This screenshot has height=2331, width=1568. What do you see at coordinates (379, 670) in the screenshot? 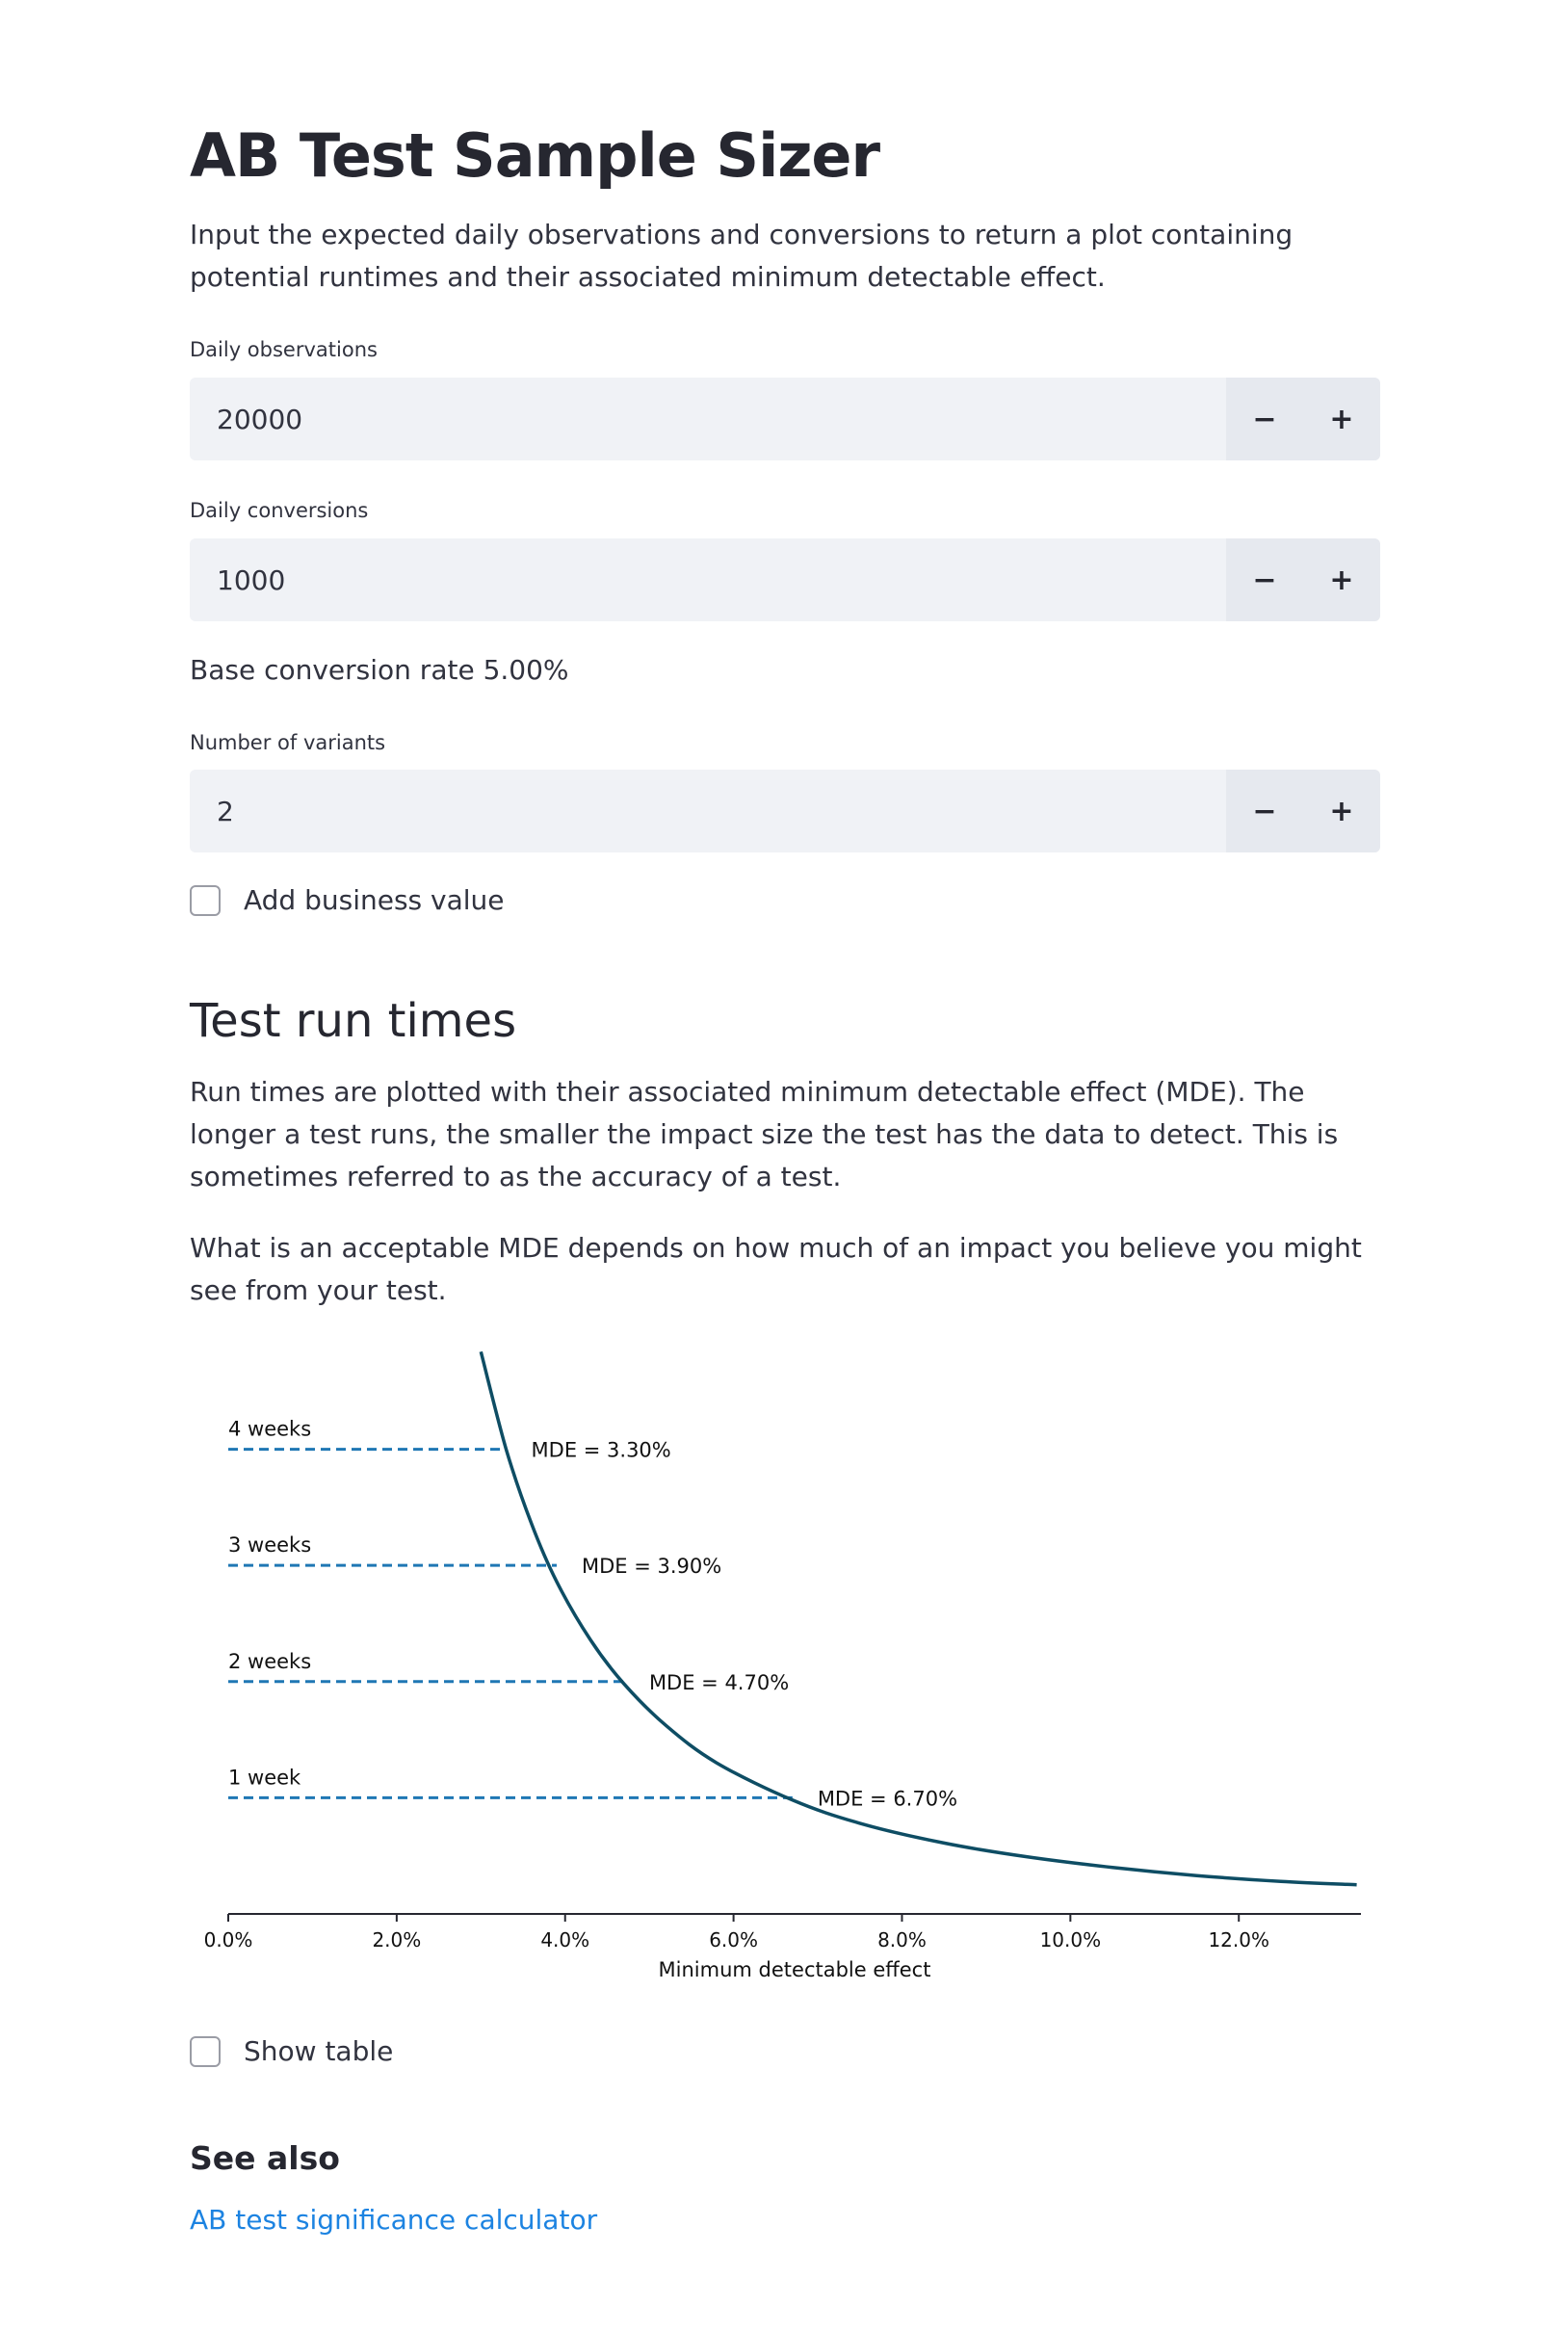
I see `base-conversion-rate-text: Base conversion rate 5.00%` at bounding box center [379, 670].